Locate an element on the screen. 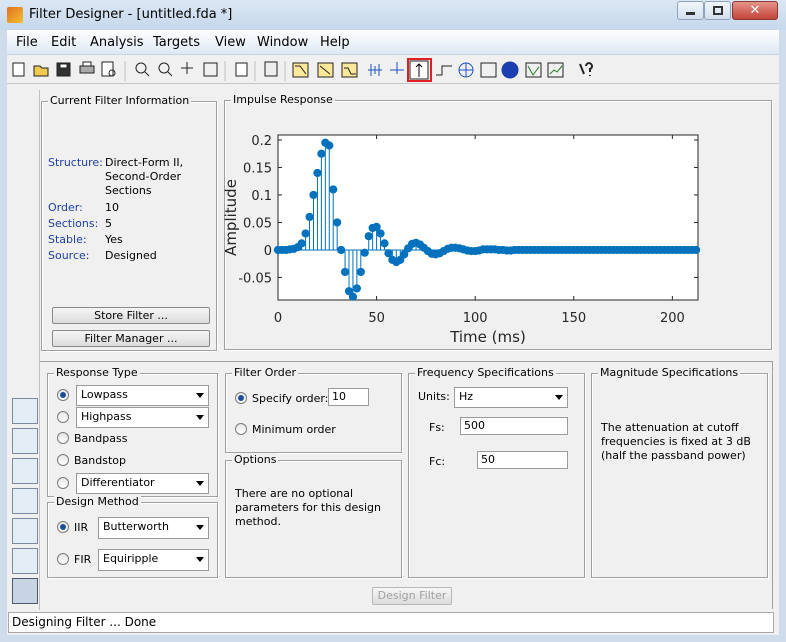  panel-title: Options is located at coordinates (255, 459).